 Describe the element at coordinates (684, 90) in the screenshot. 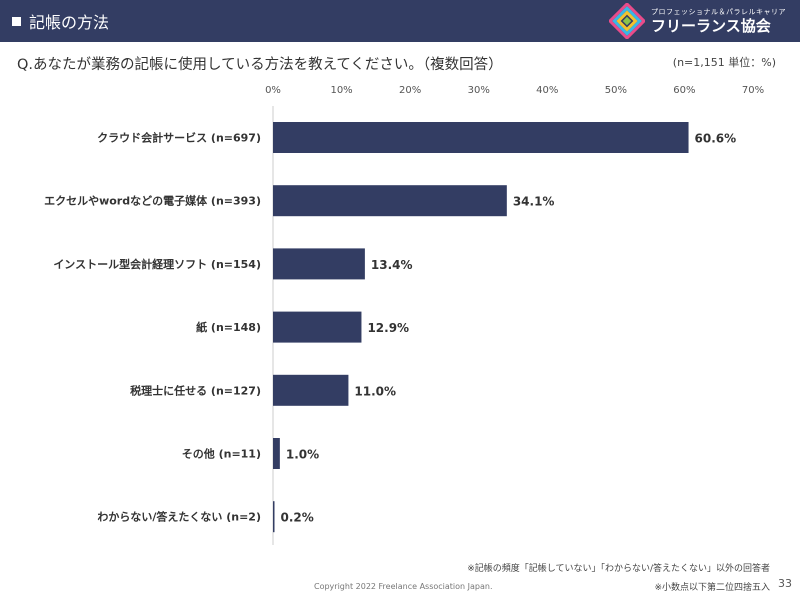

I see `x-tick-label: 60%` at that location.